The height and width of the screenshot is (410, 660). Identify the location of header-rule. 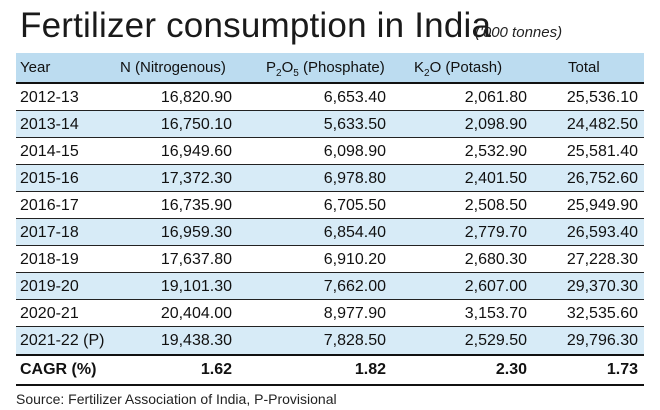
(330, 83).